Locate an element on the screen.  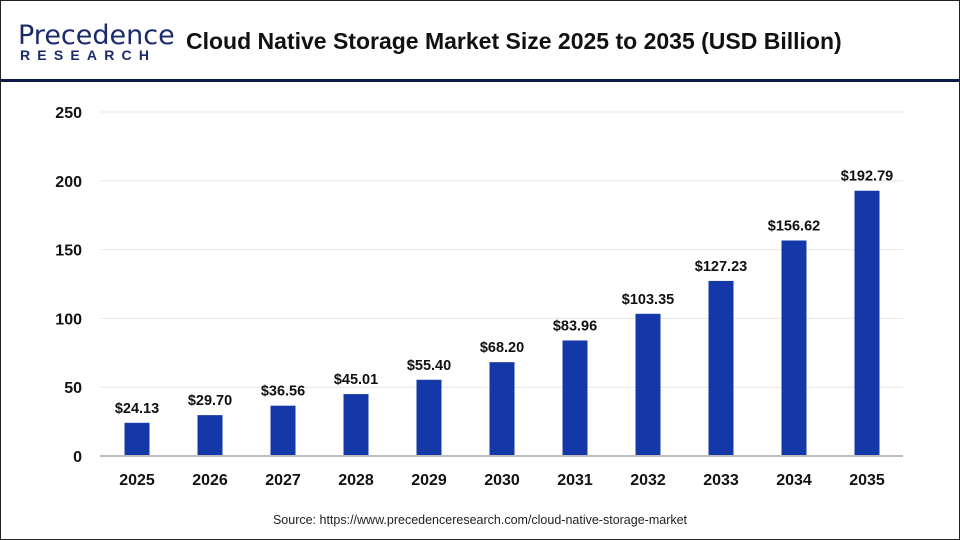
logo: Precedence RESEARCH is located at coordinates (96, 42).